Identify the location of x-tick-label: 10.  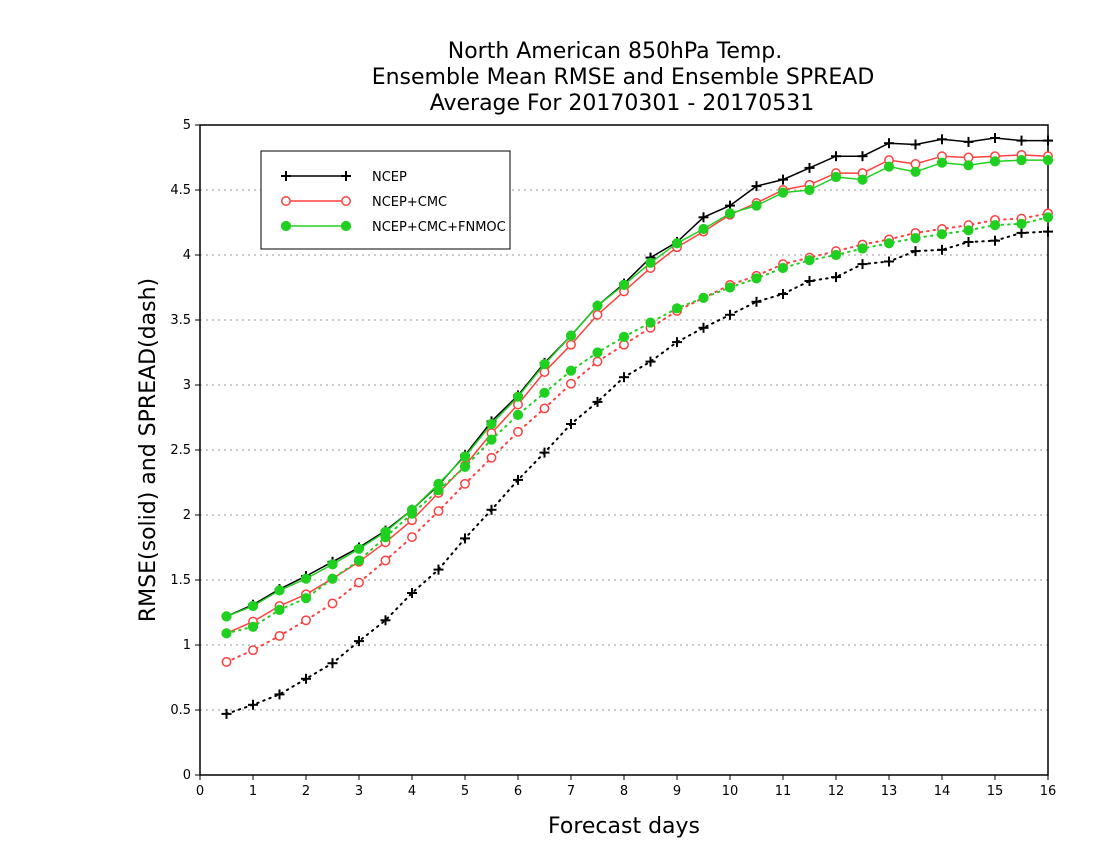
(730, 791).